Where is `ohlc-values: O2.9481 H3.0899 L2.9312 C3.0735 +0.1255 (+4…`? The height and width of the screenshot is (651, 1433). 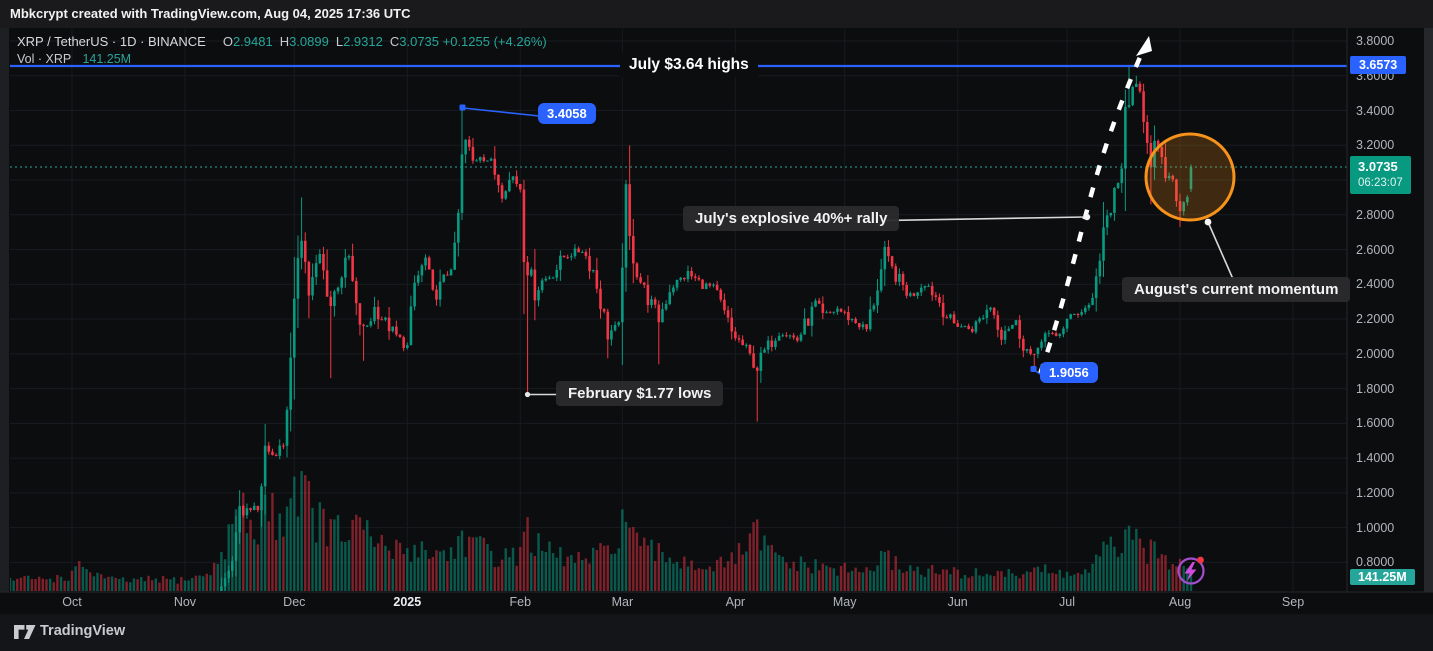
ohlc-values: O2.9481 H3.0899 L2.9312 C3.0735 +0.1255 (+4… is located at coordinates (381, 41).